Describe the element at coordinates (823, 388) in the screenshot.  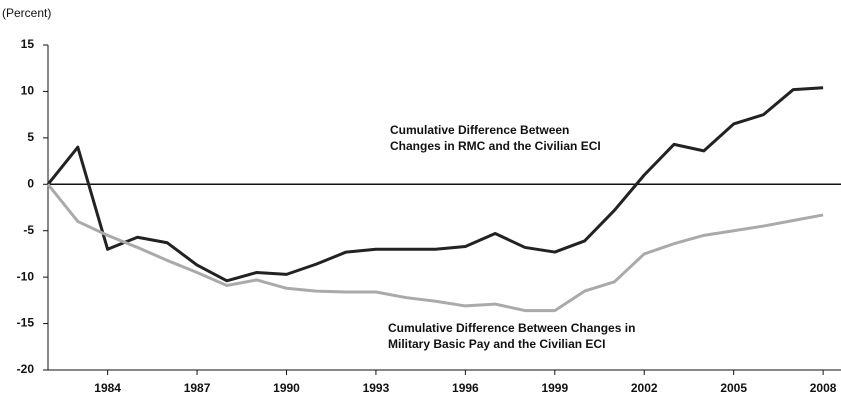
I see `x-tick-label: 2008` at that location.